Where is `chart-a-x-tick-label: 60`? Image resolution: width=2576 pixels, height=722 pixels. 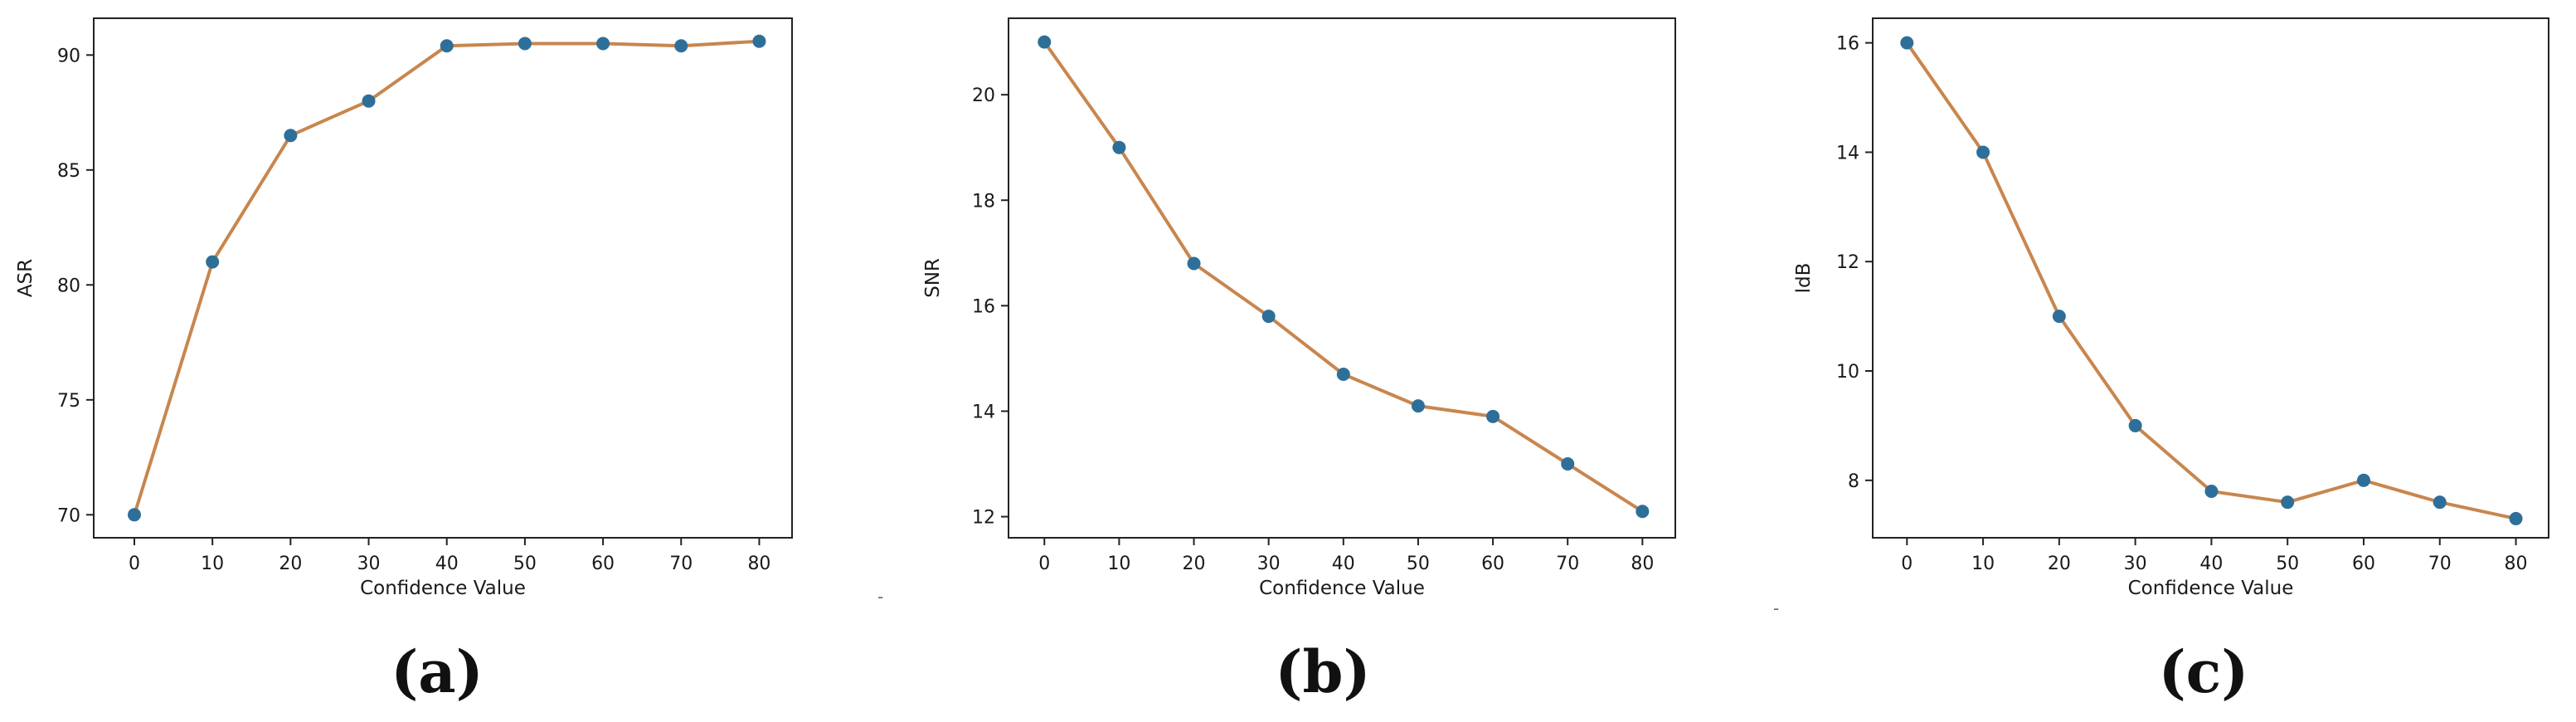
chart-a-x-tick-label: 60 is located at coordinates (603, 564).